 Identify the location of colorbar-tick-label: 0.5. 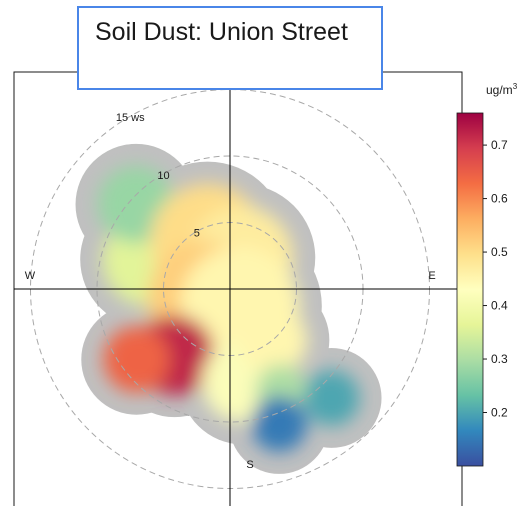
(499, 252).